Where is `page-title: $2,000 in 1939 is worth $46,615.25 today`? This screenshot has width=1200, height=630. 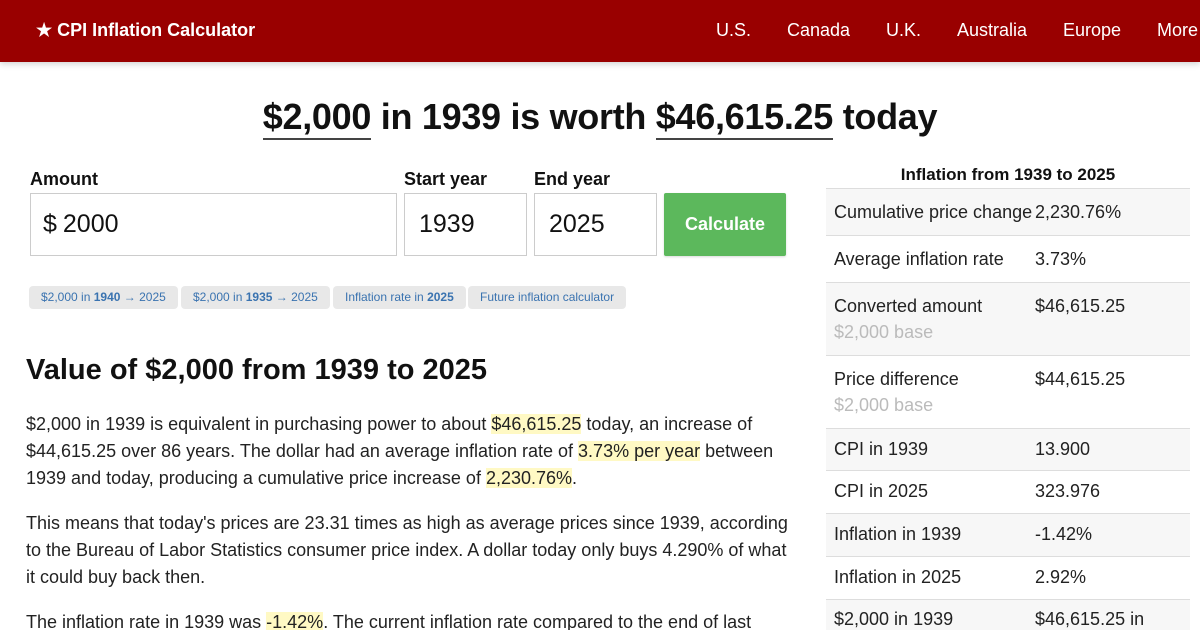
page-title: $2,000 in 1939 is worth $46,615.25 today is located at coordinates (600, 118).